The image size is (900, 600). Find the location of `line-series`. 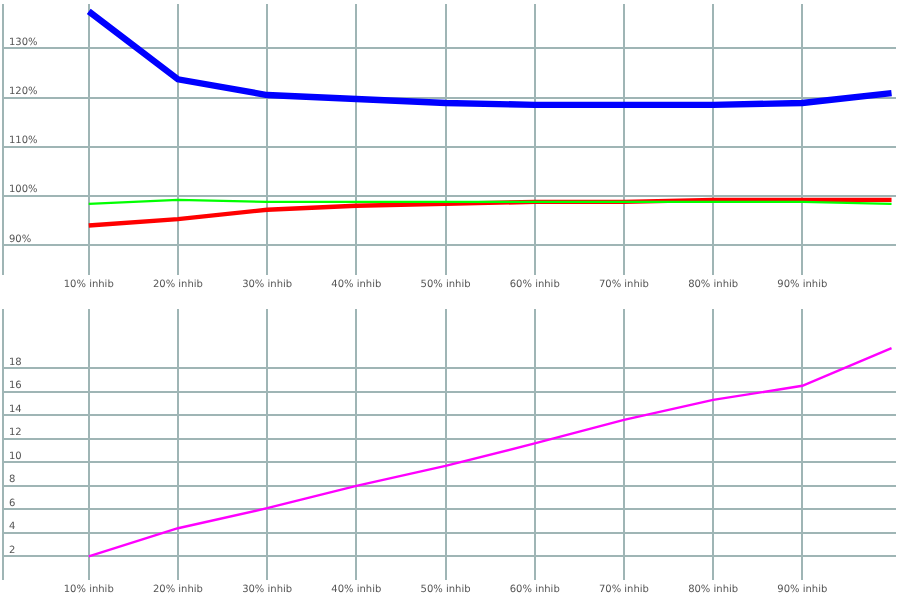

line-series is located at coordinates (490, 212).